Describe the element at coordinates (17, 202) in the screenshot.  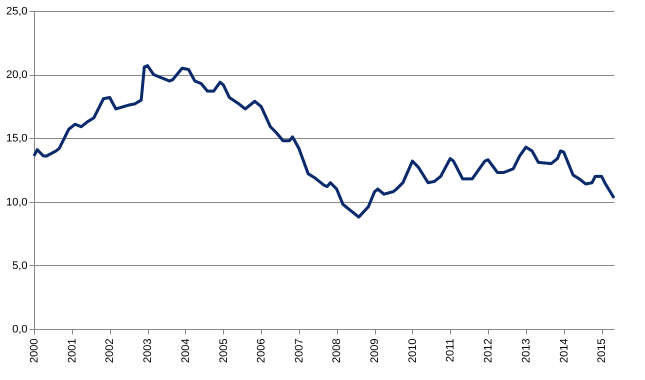
I see `y-tick-label: 10,0` at that location.